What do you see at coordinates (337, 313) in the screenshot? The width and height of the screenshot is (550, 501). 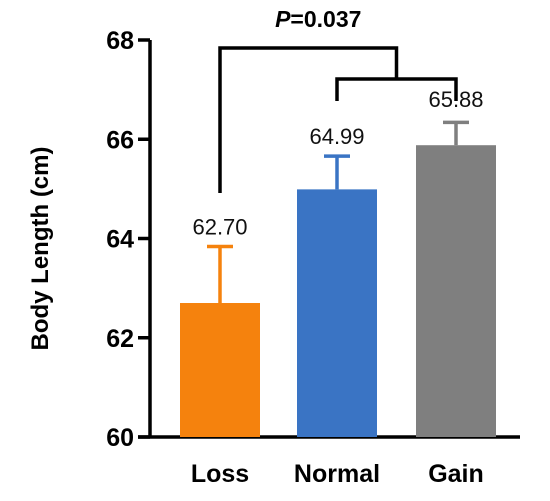 I see `bar-normal` at bounding box center [337, 313].